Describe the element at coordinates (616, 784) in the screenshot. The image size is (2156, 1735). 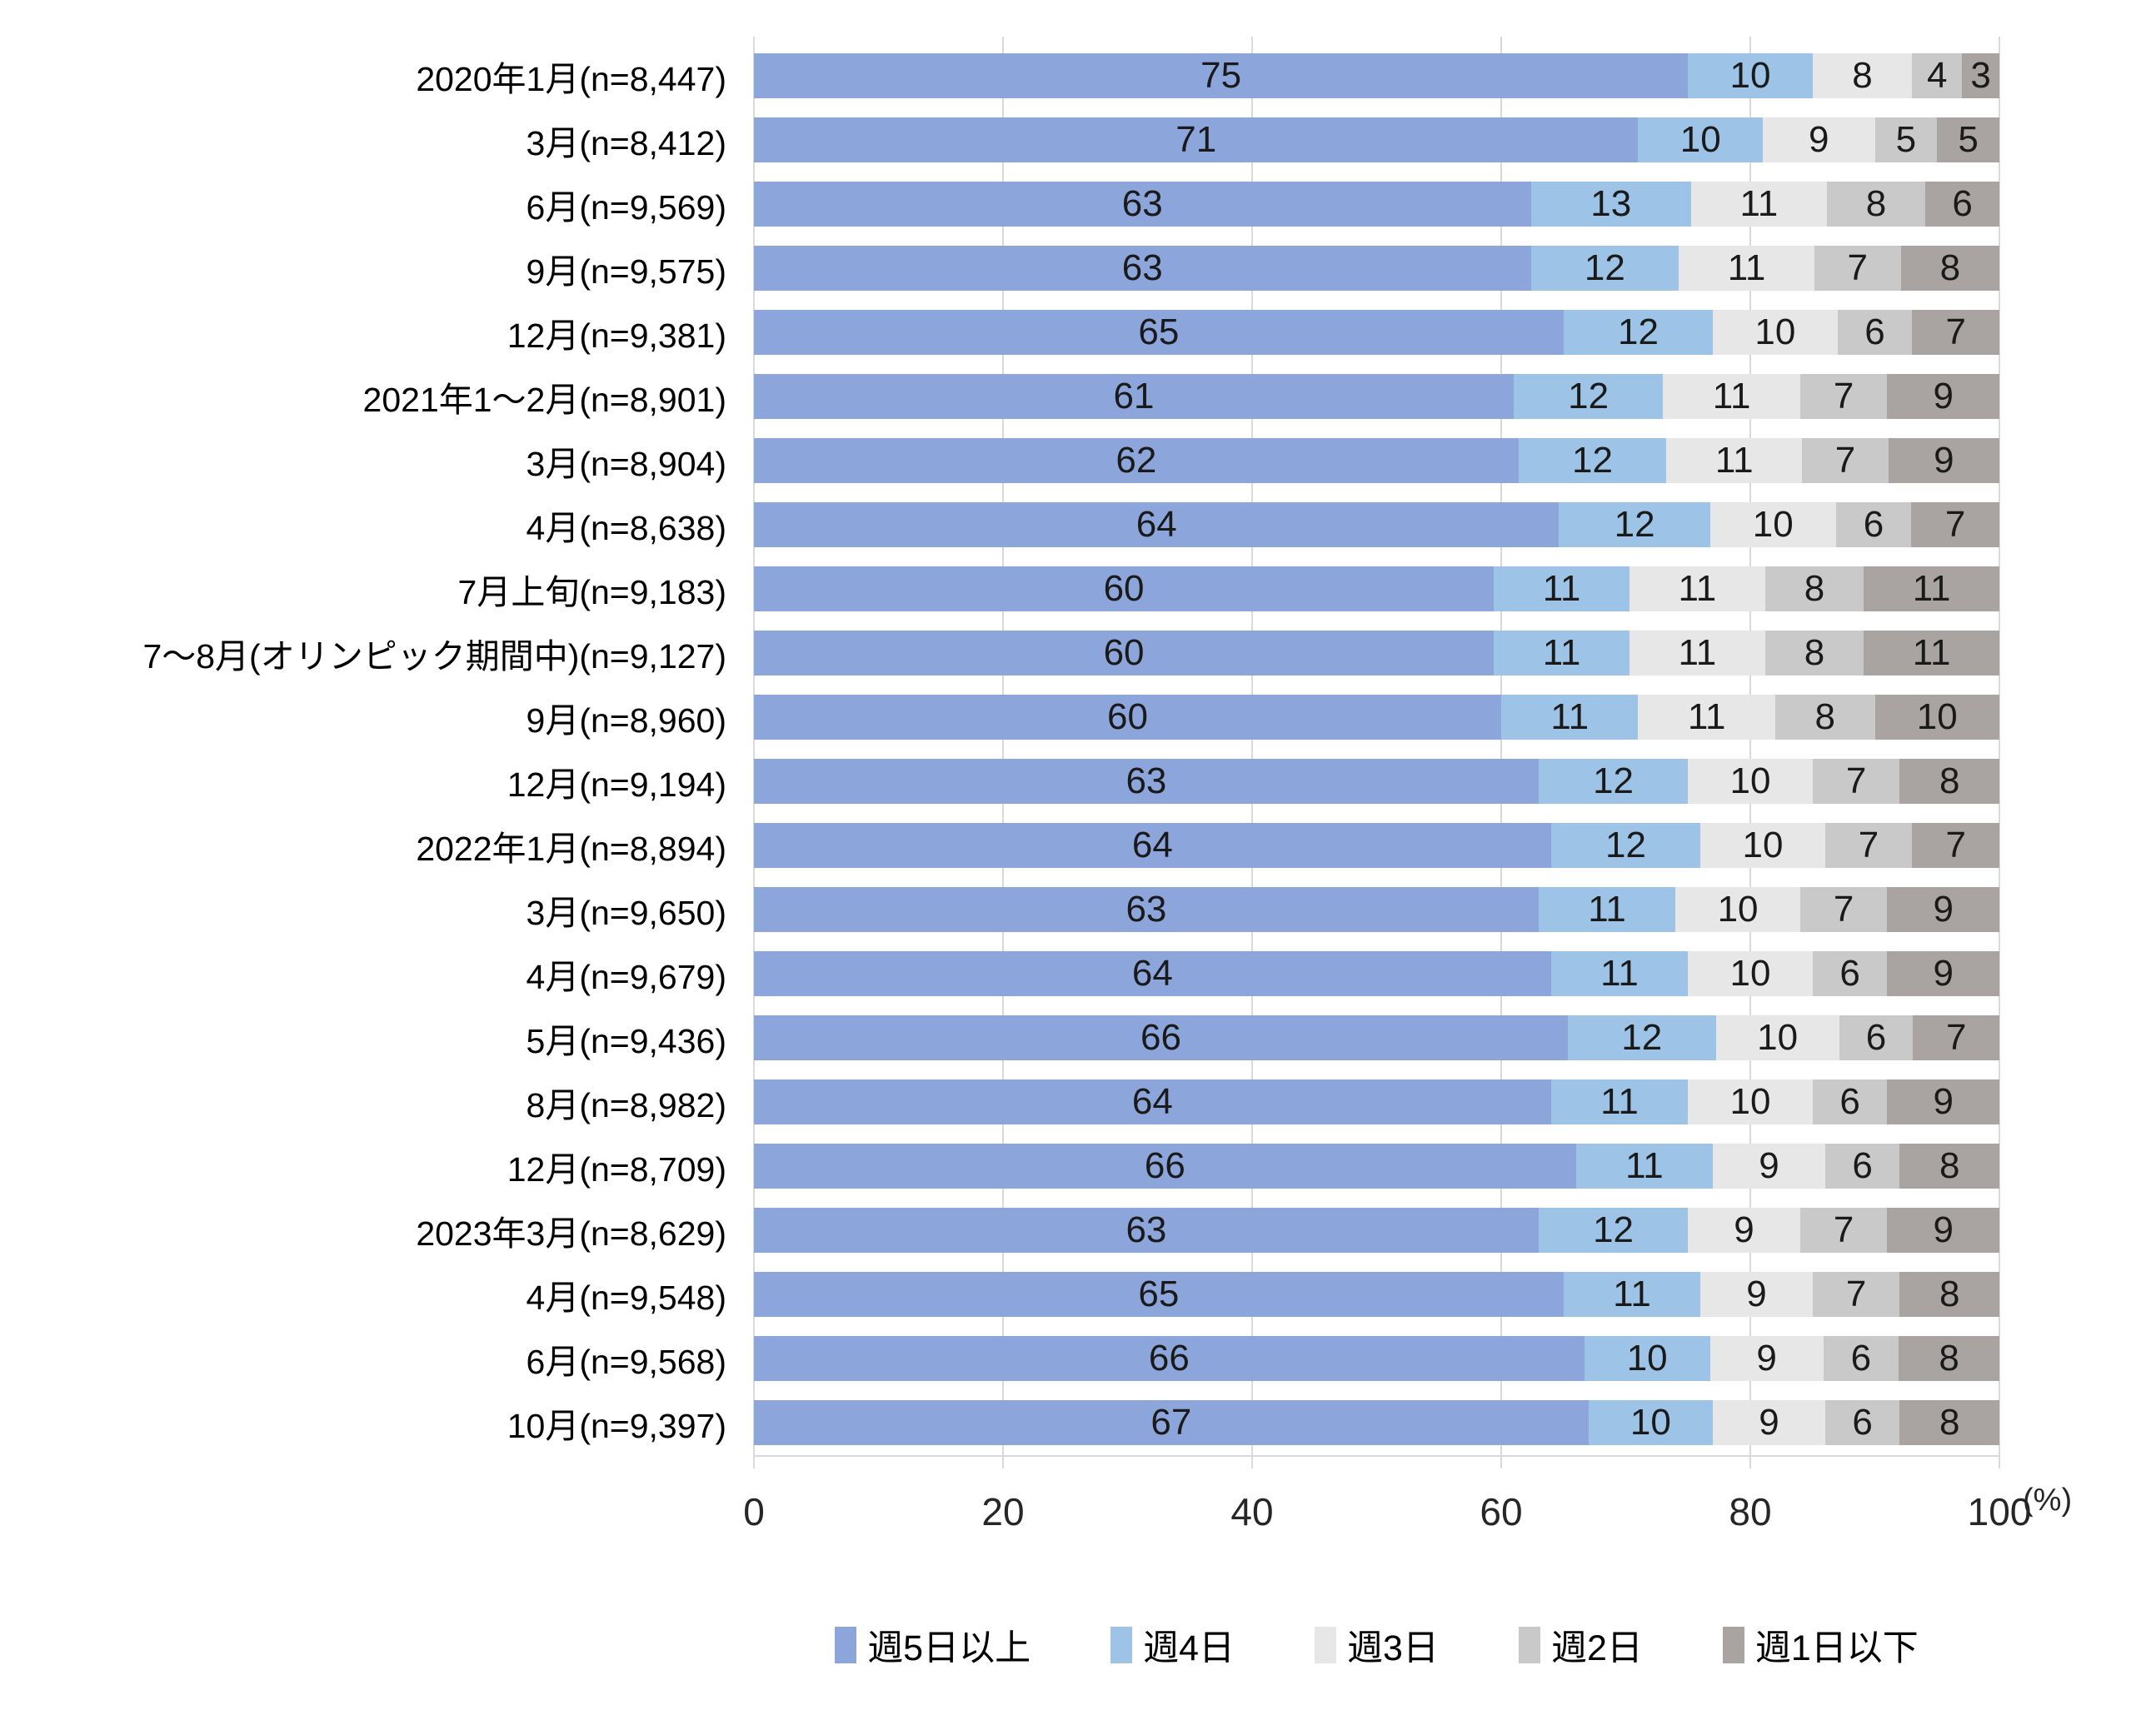
I see `category-label: 12月(n=9,194)` at that location.